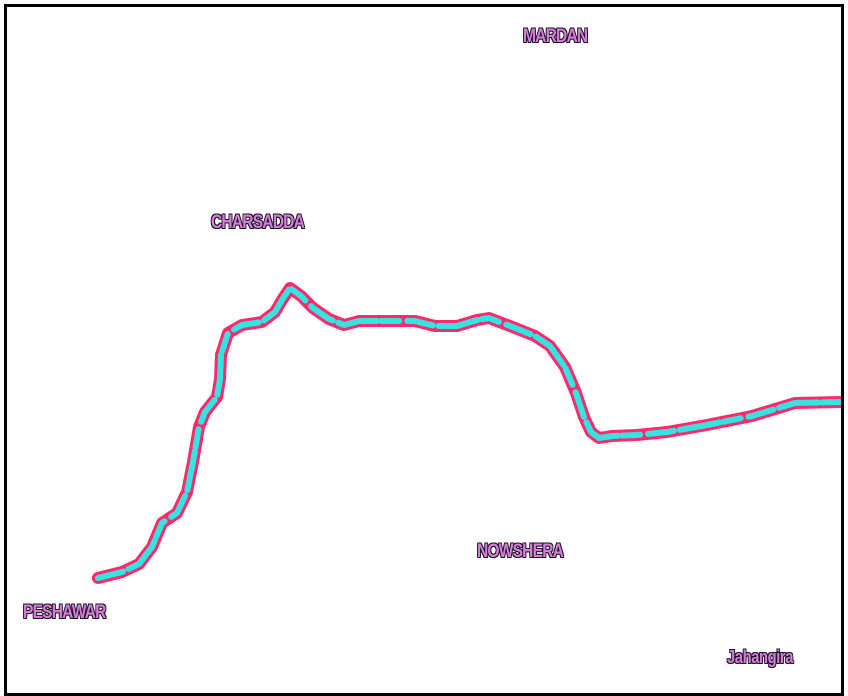  What do you see at coordinates (65, 612) in the screenshot?
I see `city-label-peshawar: PESHAWAR` at bounding box center [65, 612].